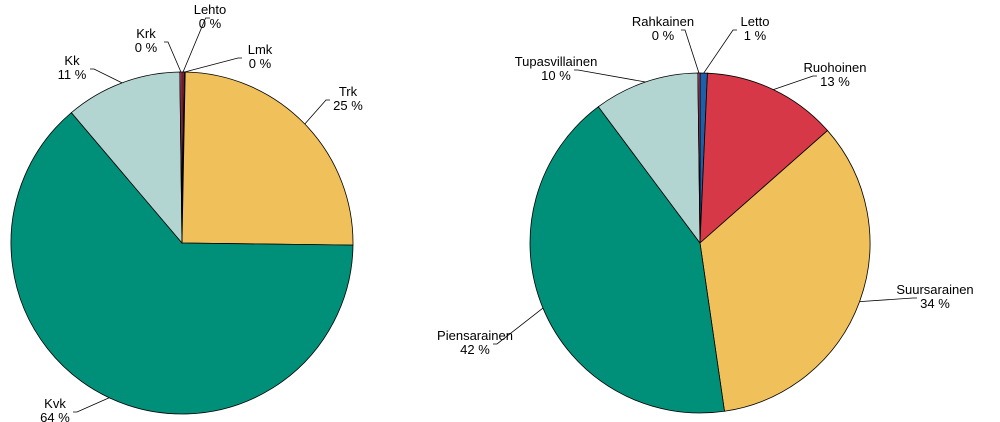 This screenshot has height=422, width=1000. Describe the element at coordinates (935, 303) in the screenshot. I see `slice-value-label: 34 %` at that location.